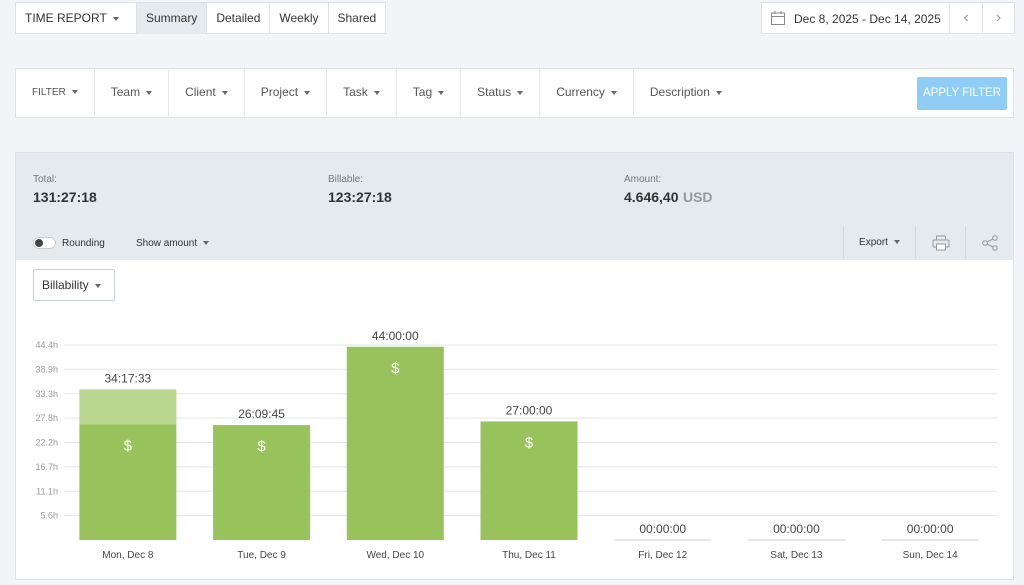  Describe the element at coordinates (44, 243) in the screenshot. I see `rounding-toggle` at that location.